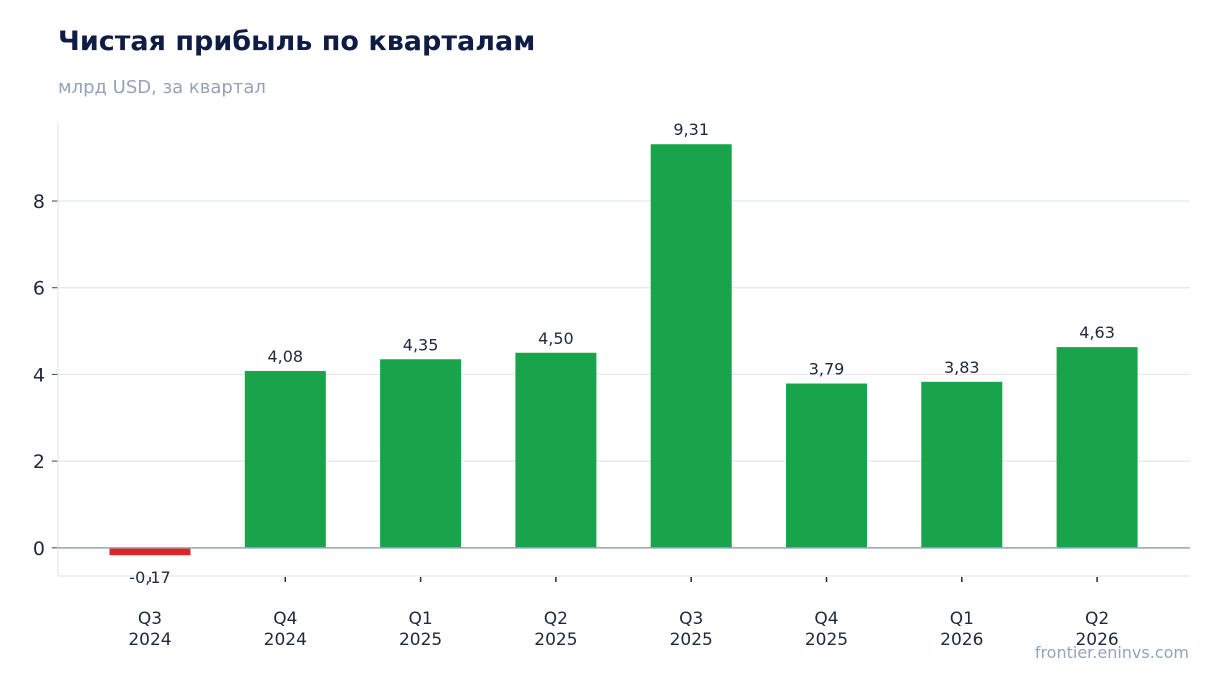 Image resolution: width=1220 pixels, height=693 pixels. I want to click on y-tick-label: 2, so click(39, 462).